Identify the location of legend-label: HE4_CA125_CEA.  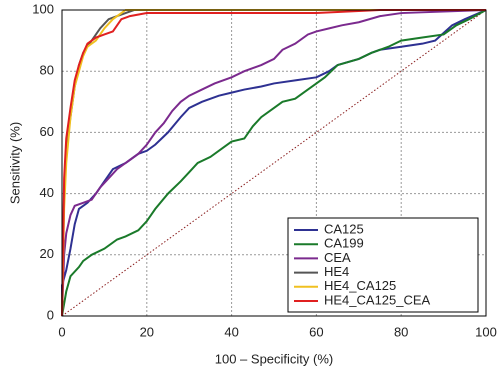
(377, 299).